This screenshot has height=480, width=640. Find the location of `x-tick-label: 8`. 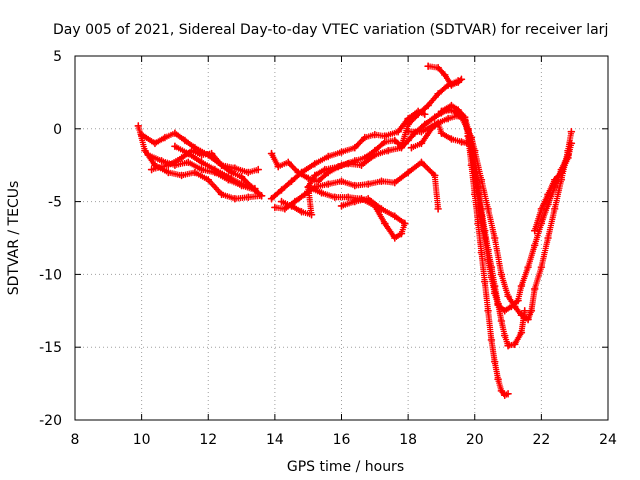

x-tick-label: 8 is located at coordinates (75, 440).